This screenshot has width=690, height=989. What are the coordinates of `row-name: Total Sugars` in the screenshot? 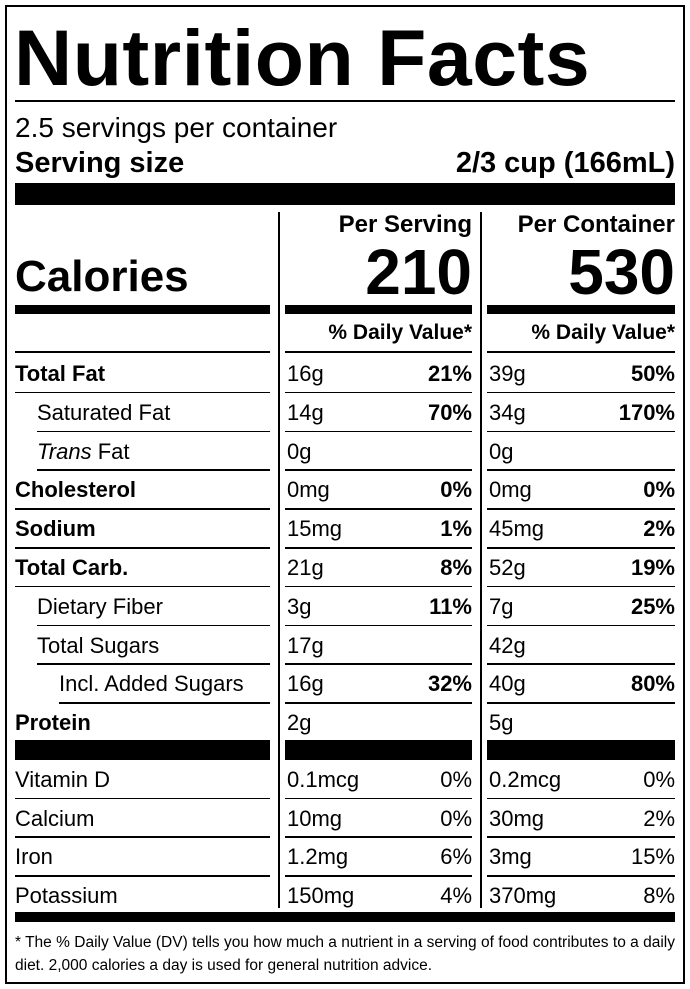 It's located at (98, 645).